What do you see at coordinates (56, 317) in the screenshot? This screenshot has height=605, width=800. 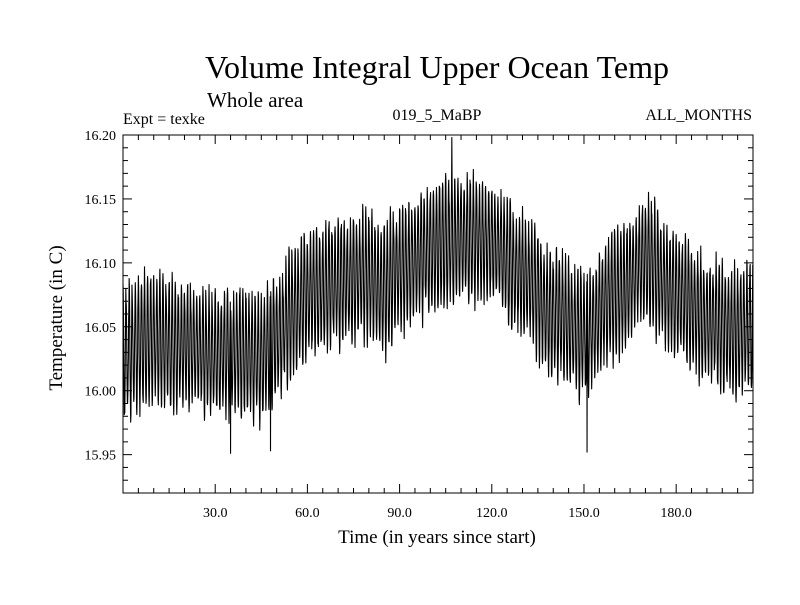 I see `y-axis-label: Temperature (in C)` at bounding box center [56, 317].